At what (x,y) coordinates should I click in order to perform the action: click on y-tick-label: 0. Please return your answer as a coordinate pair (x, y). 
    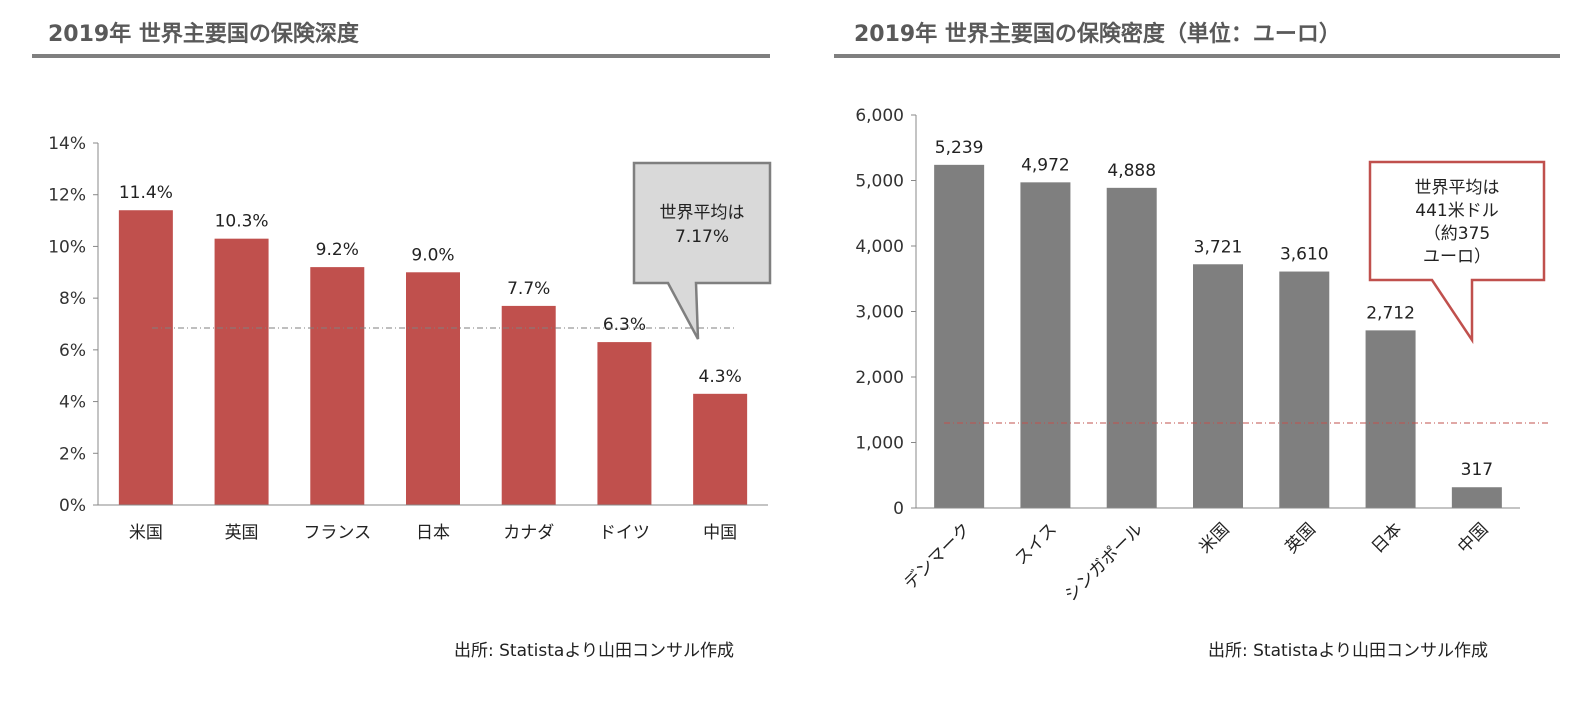
    Looking at the image, I should click on (898, 509).